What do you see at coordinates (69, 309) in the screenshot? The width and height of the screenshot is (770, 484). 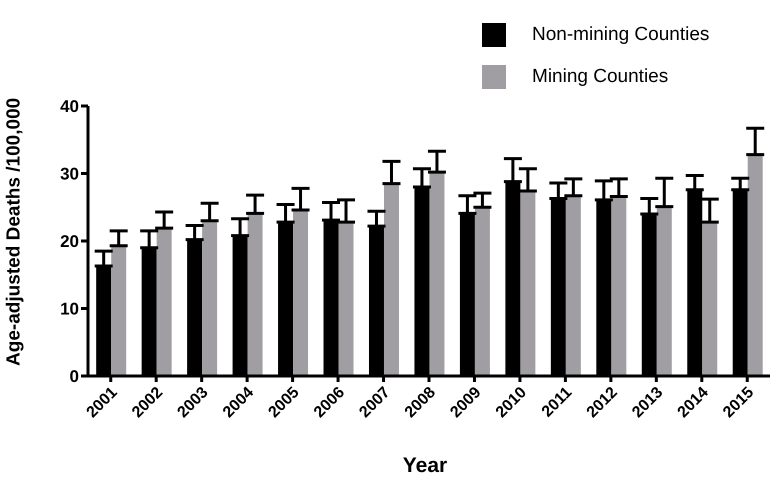 I see `y-tick-label: 10` at bounding box center [69, 309].